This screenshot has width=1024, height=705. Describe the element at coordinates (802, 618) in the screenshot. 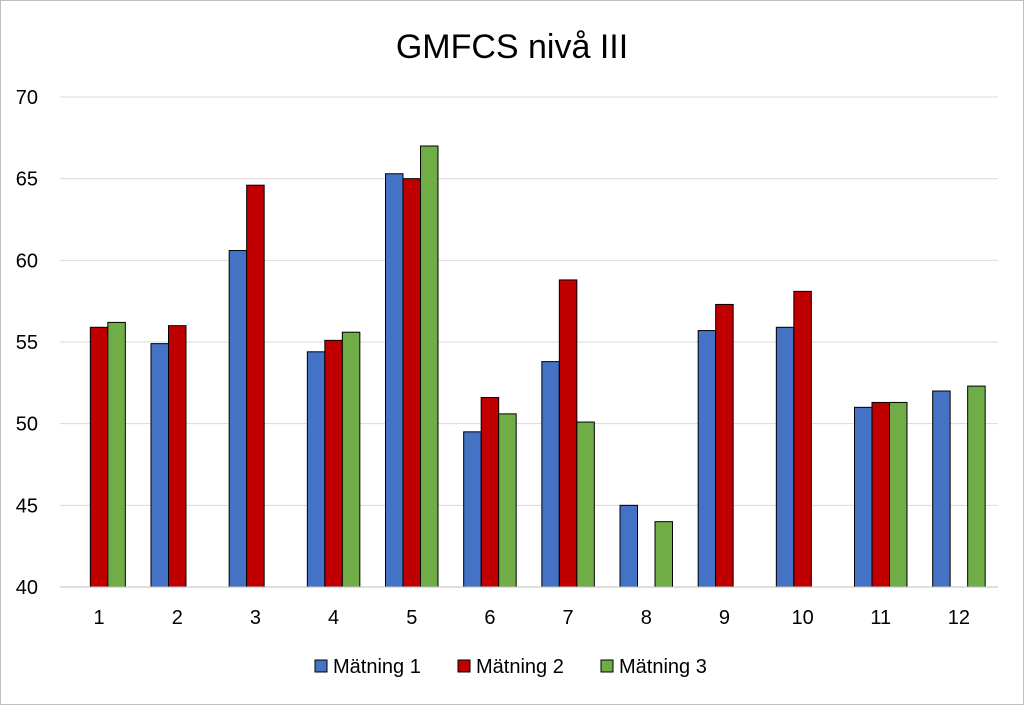

I see `x-tick-label: 10` at that location.